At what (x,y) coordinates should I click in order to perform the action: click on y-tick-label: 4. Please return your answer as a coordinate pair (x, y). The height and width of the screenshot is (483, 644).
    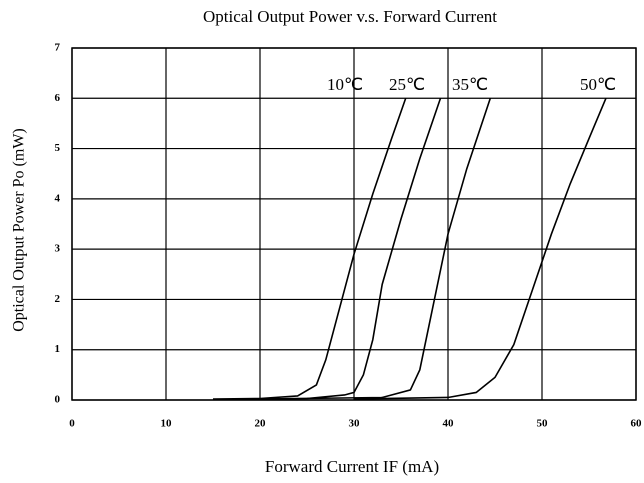
    Looking at the image, I should click on (58, 198).